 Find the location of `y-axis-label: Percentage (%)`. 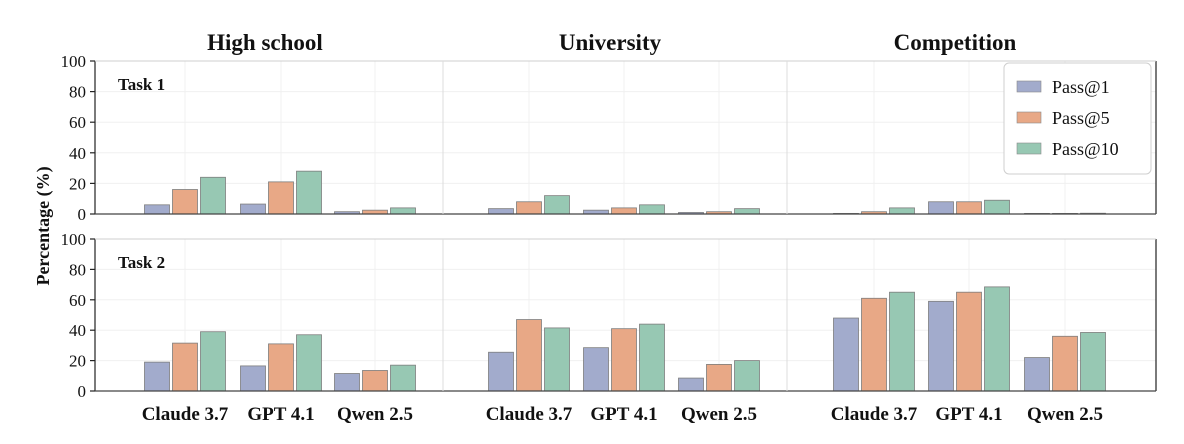

y-axis-label: Percentage (%) is located at coordinates (43, 225).